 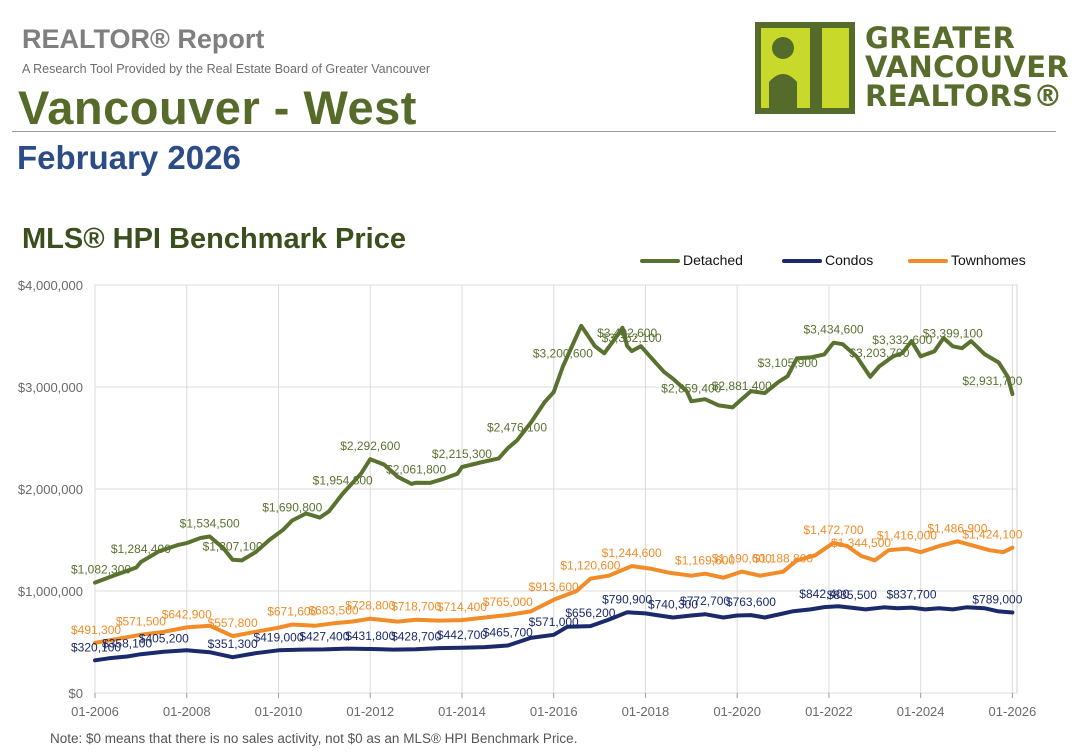 I want to click on data-label-condos: $740,300, so click(x=673, y=604).